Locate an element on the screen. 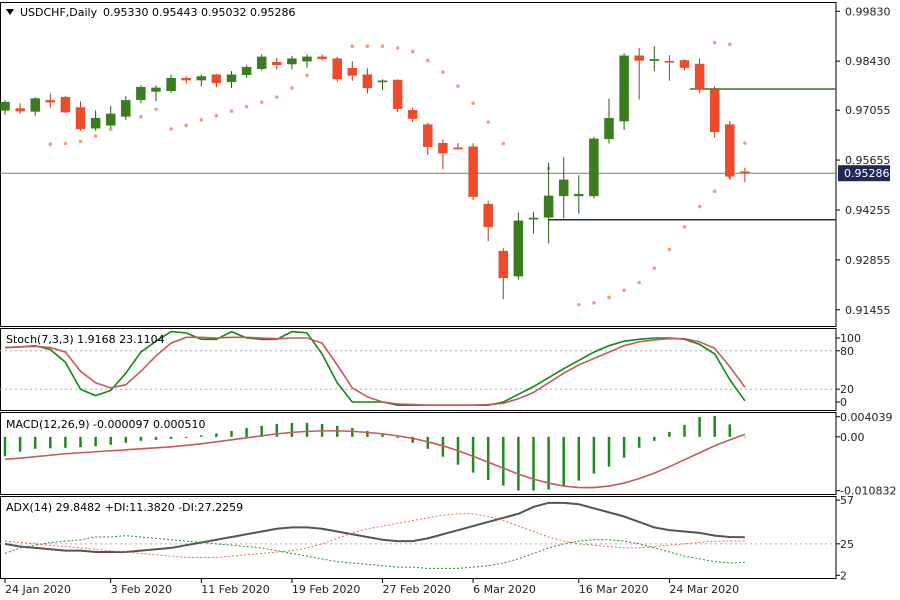  price-tick-label: 0.95655 is located at coordinates (868, 160).